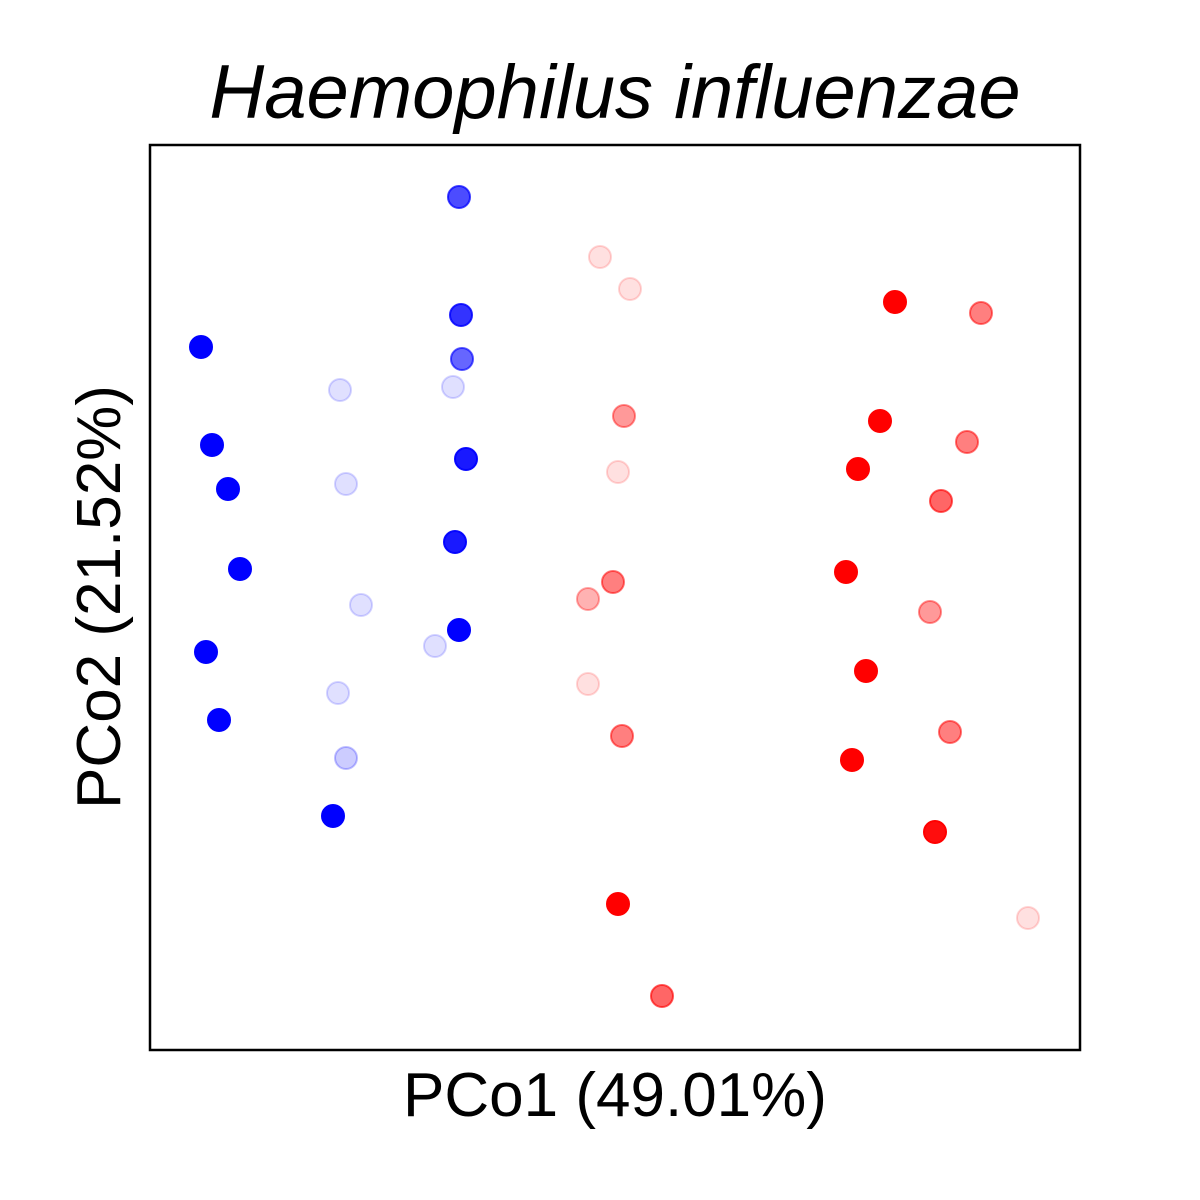 This screenshot has width=1200, height=1200. What do you see at coordinates (99, 597) in the screenshot?
I see `y-axis-label: PCo2 (21.52%)` at bounding box center [99, 597].